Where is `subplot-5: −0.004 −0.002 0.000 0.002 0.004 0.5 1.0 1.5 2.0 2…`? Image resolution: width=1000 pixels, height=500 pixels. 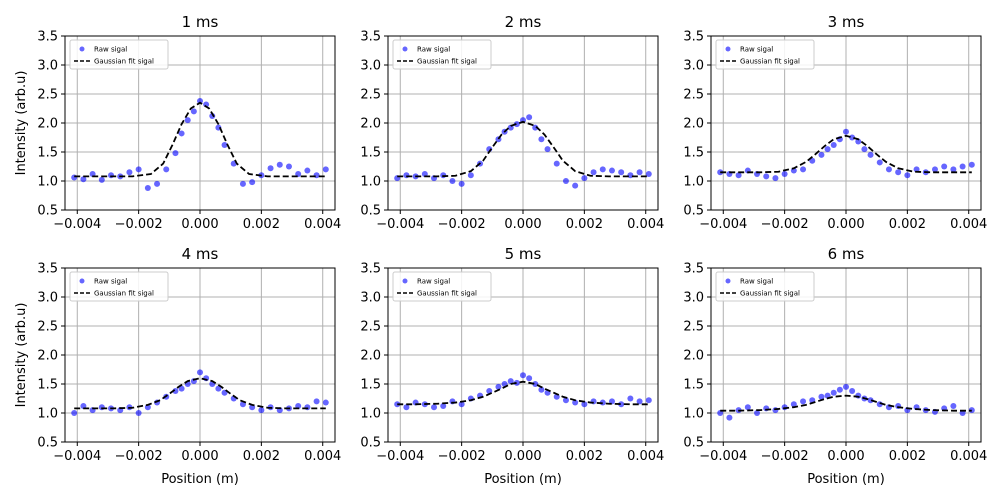 subplot-5: −0.004 −0.002 0.000 0.002 0.004 0.5 1.0 1.5 2.0 2… is located at coordinates (512, 366).